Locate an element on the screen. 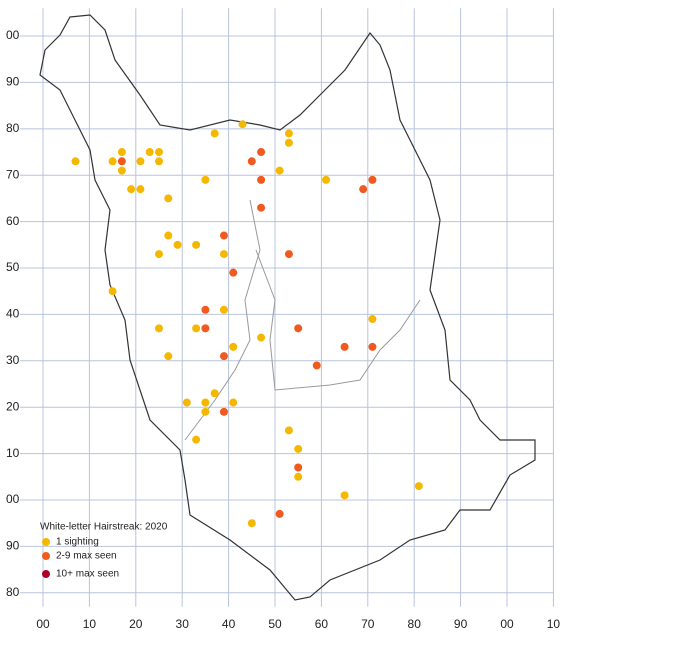 The image size is (696, 652). legend-label: 2-9 max seen is located at coordinates (86, 556).